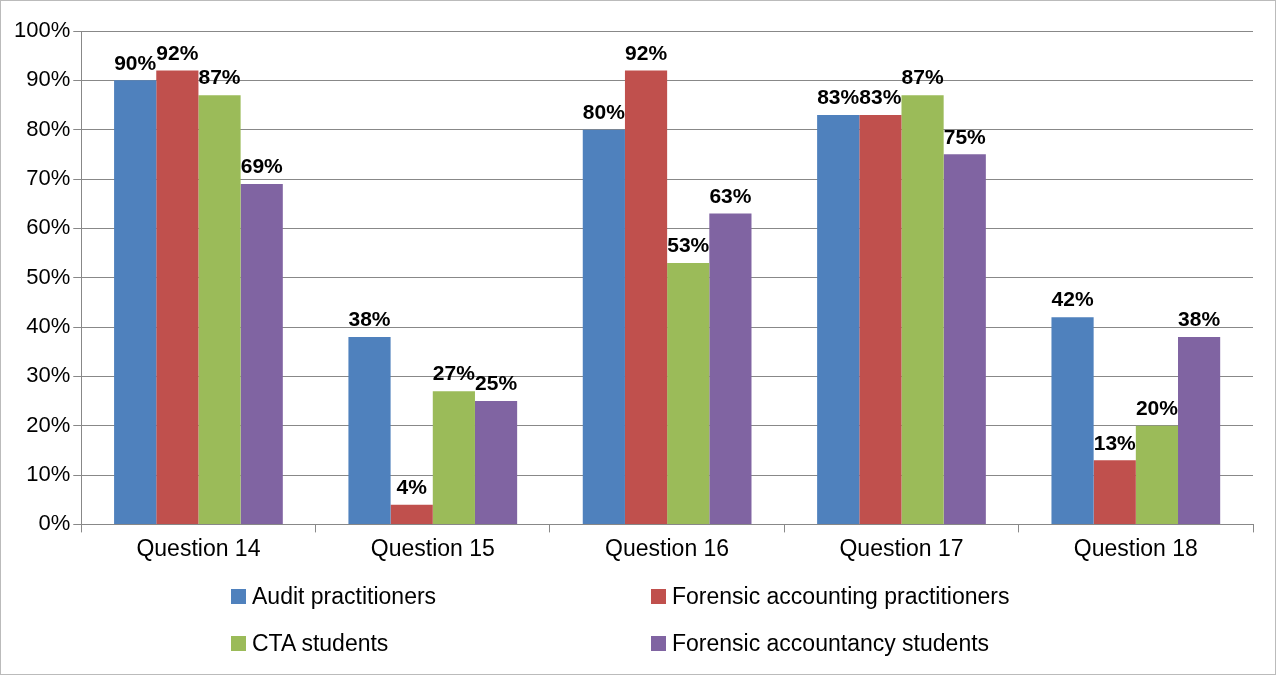  What do you see at coordinates (262, 166) in the screenshot?
I see `data-label: 69%` at bounding box center [262, 166].